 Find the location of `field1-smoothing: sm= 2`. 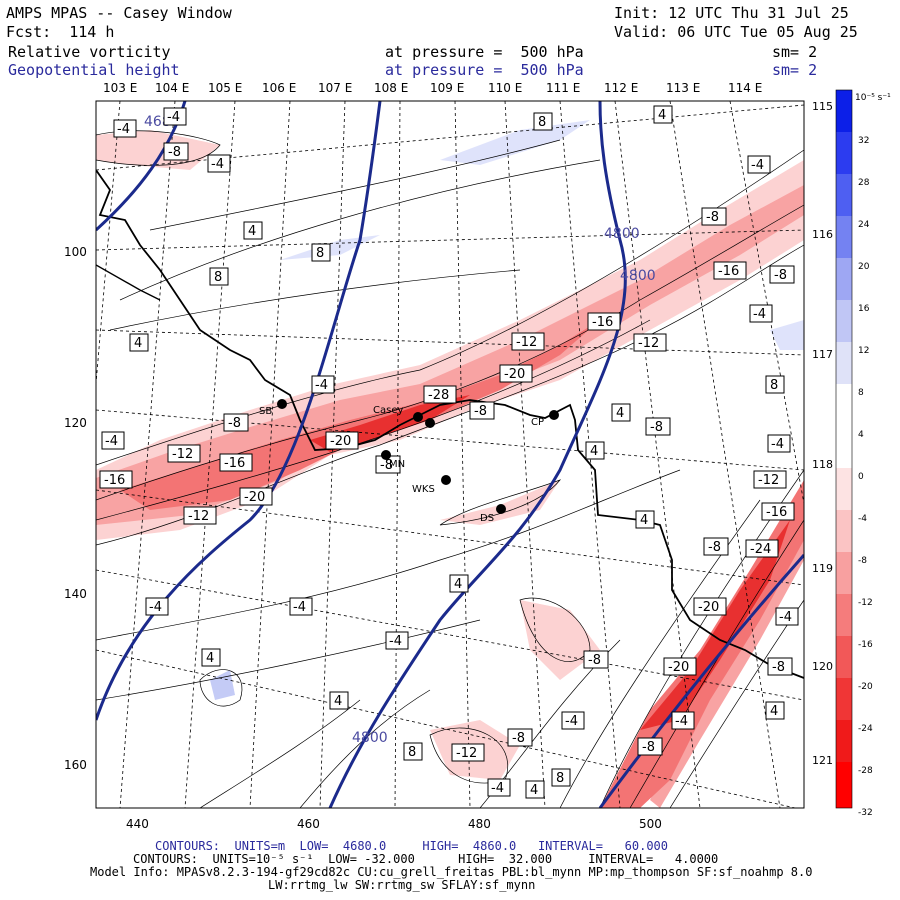

field1-smoothing: sm= 2 is located at coordinates (795, 52).